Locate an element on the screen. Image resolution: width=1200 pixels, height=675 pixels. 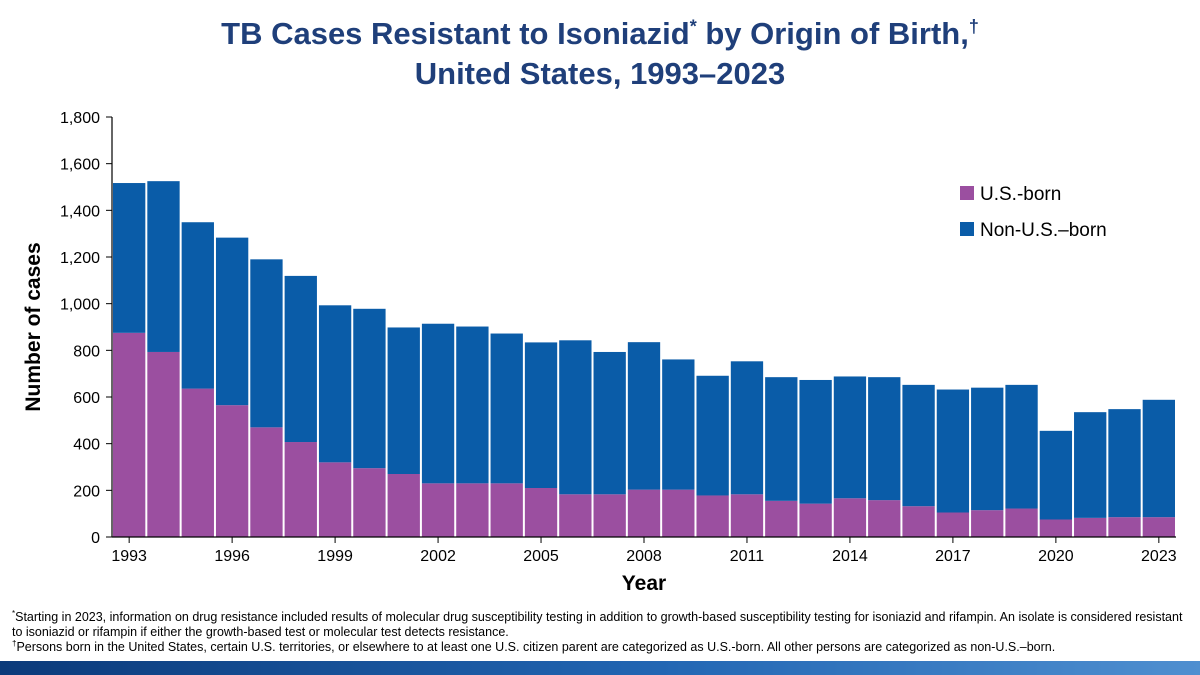
x-tick-label-1993: 1993 is located at coordinates (129, 556).